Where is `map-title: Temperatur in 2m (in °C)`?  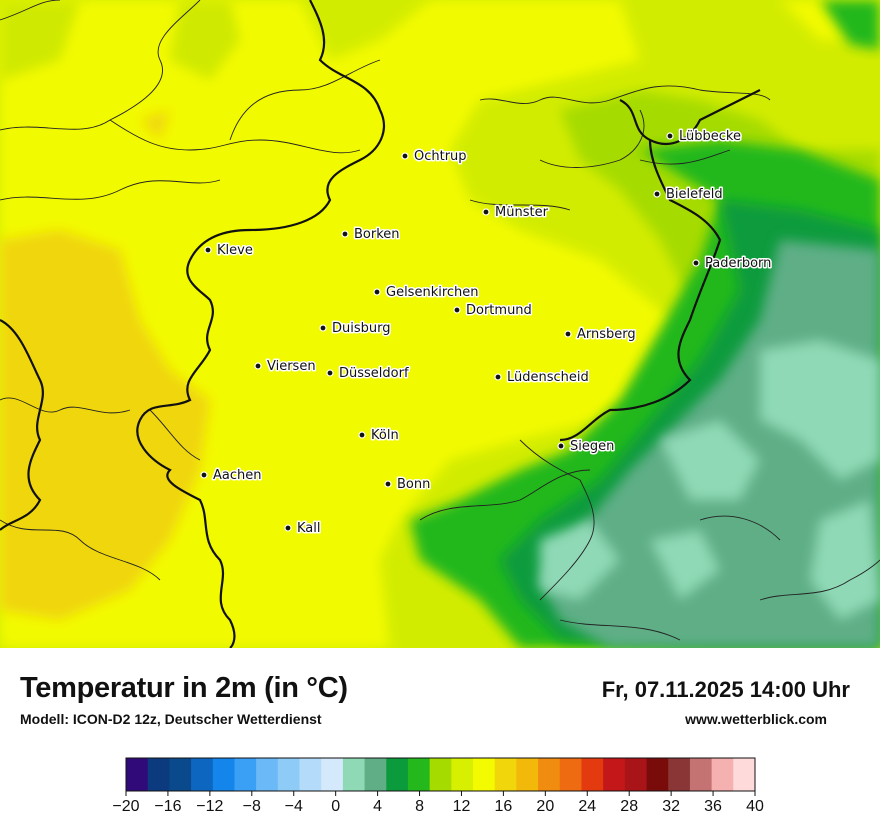 map-title: Temperatur in 2m (in °C) is located at coordinates (184, 688).